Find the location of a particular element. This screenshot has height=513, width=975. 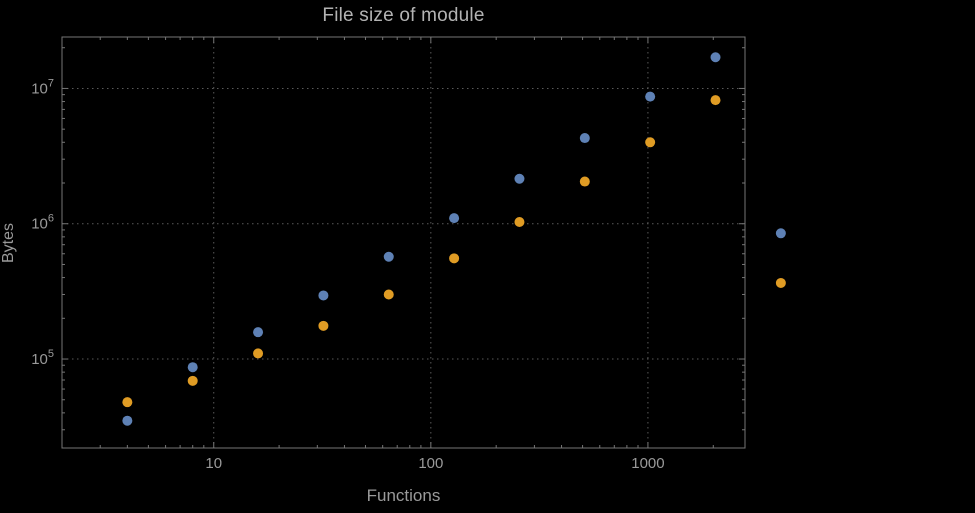

y-tick-label: 10⁵ is located at coordinates (42, 358).